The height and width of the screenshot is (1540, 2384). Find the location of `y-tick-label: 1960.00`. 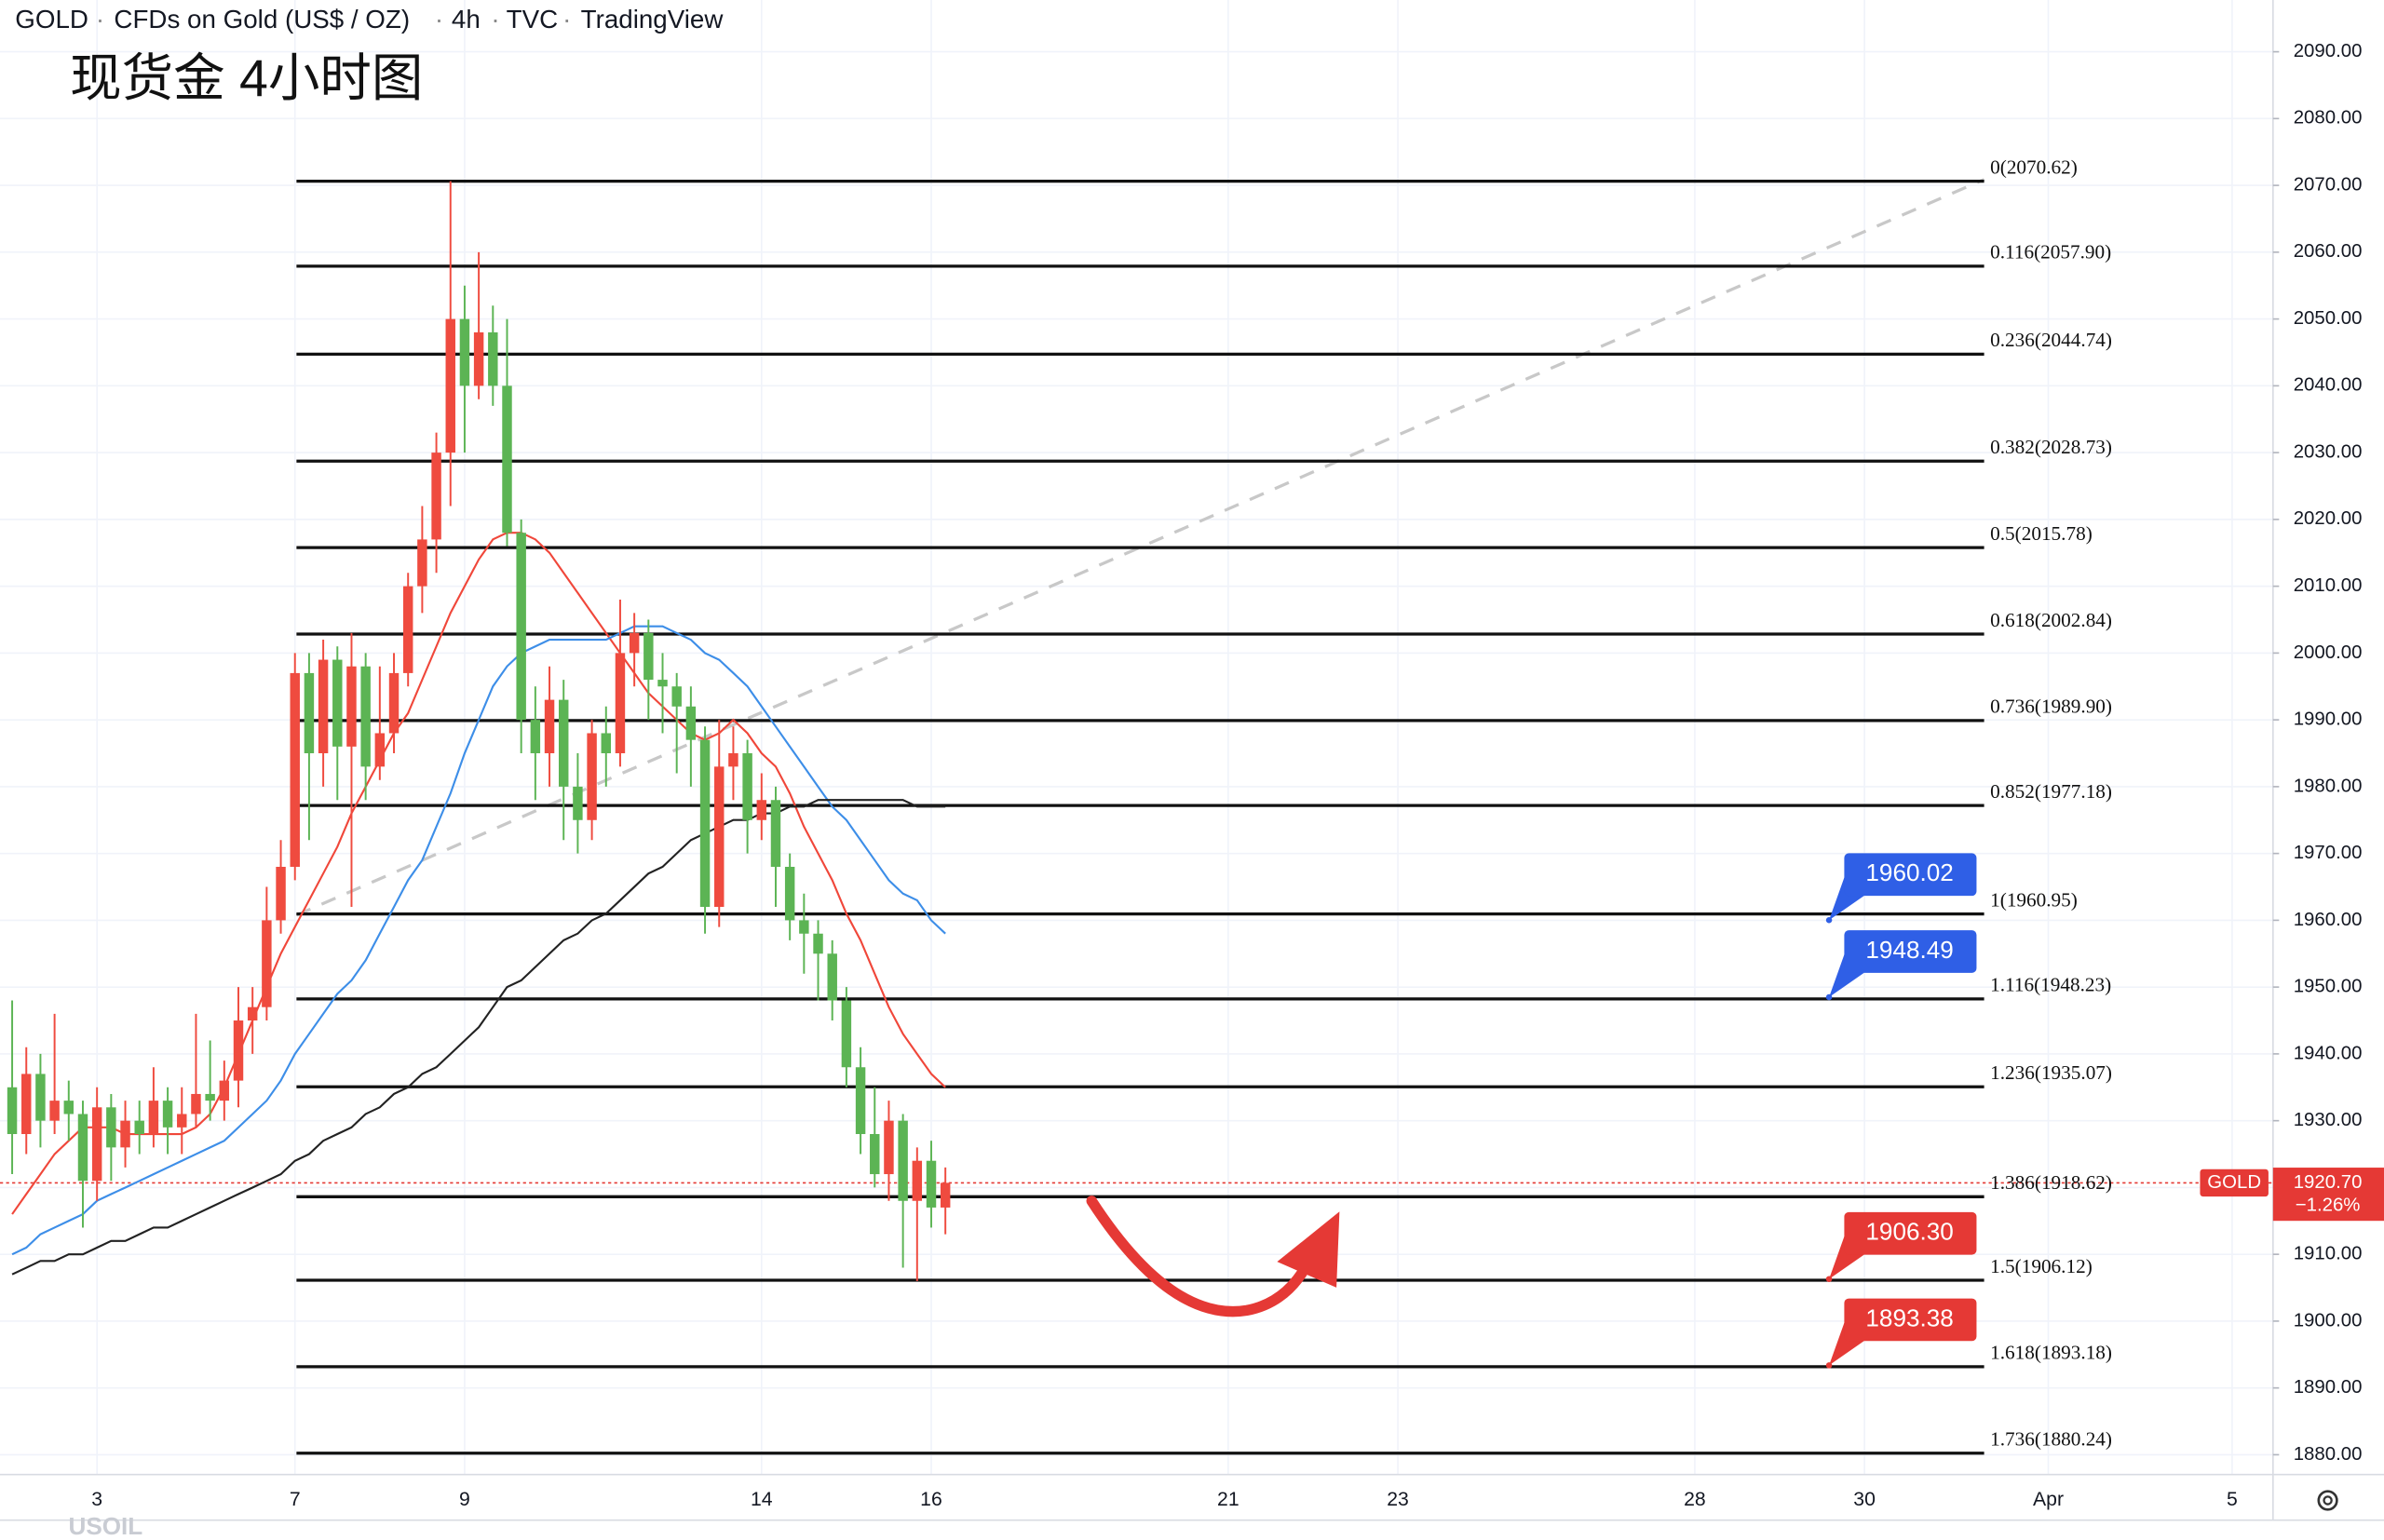

y-tick-label: 1960.00 is located at coordinates (2329, 920).